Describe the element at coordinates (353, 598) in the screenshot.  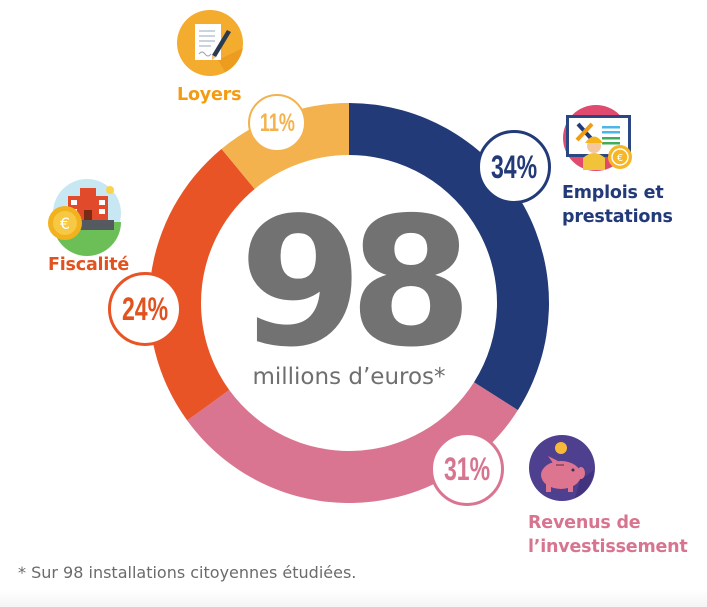
I see `bottom-fade` at that location.